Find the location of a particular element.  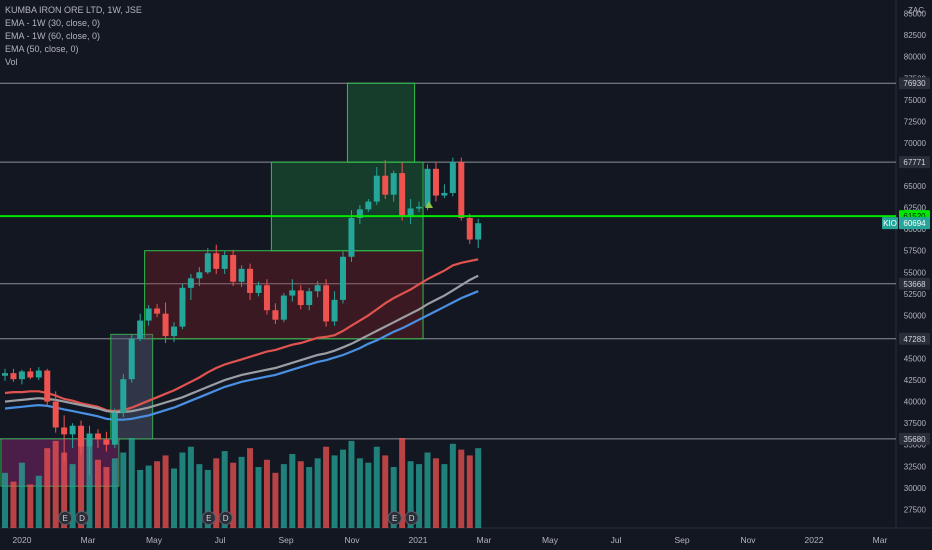

y-tick-label: 52500 is located at coordinates (915, 294).